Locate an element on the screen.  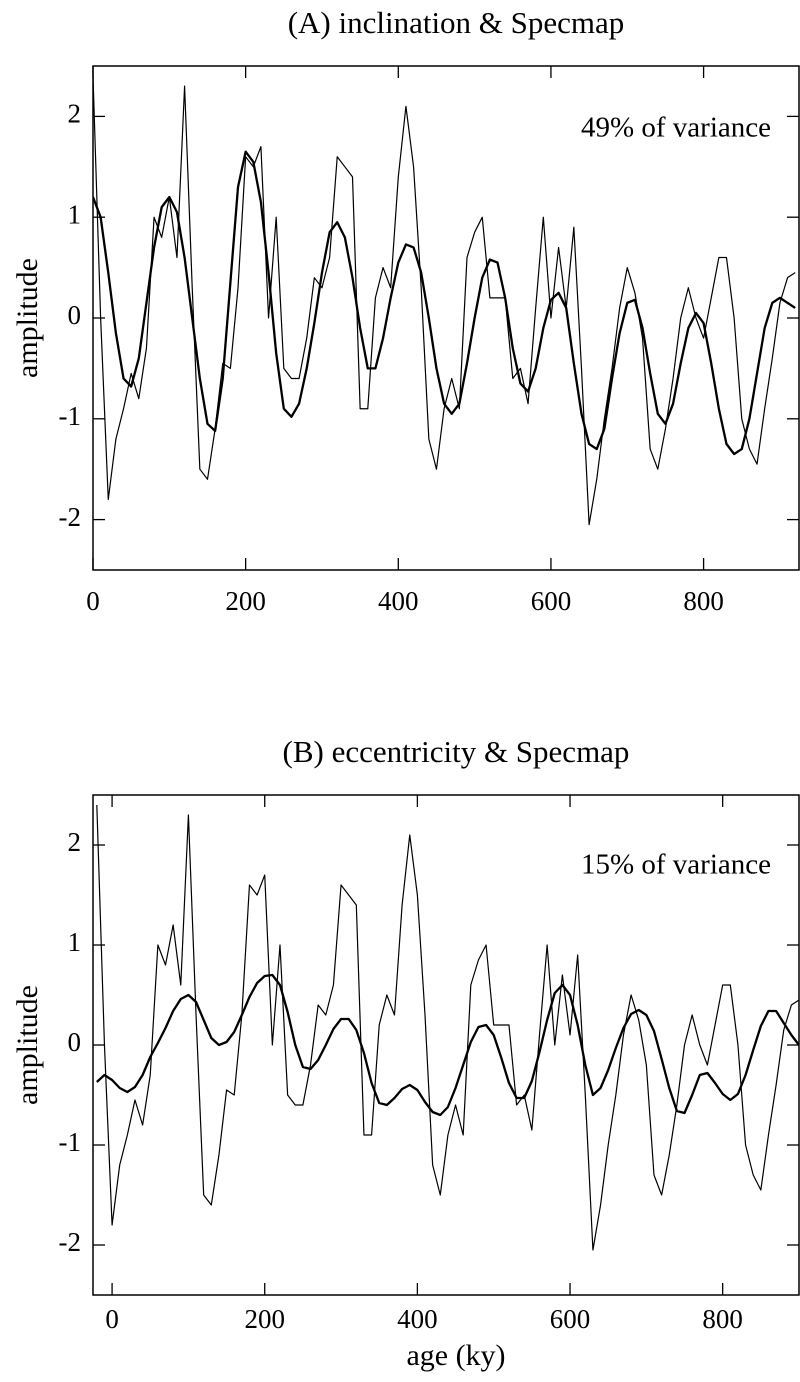
annotation: 15% of variance is located at coordinates (676, 865).